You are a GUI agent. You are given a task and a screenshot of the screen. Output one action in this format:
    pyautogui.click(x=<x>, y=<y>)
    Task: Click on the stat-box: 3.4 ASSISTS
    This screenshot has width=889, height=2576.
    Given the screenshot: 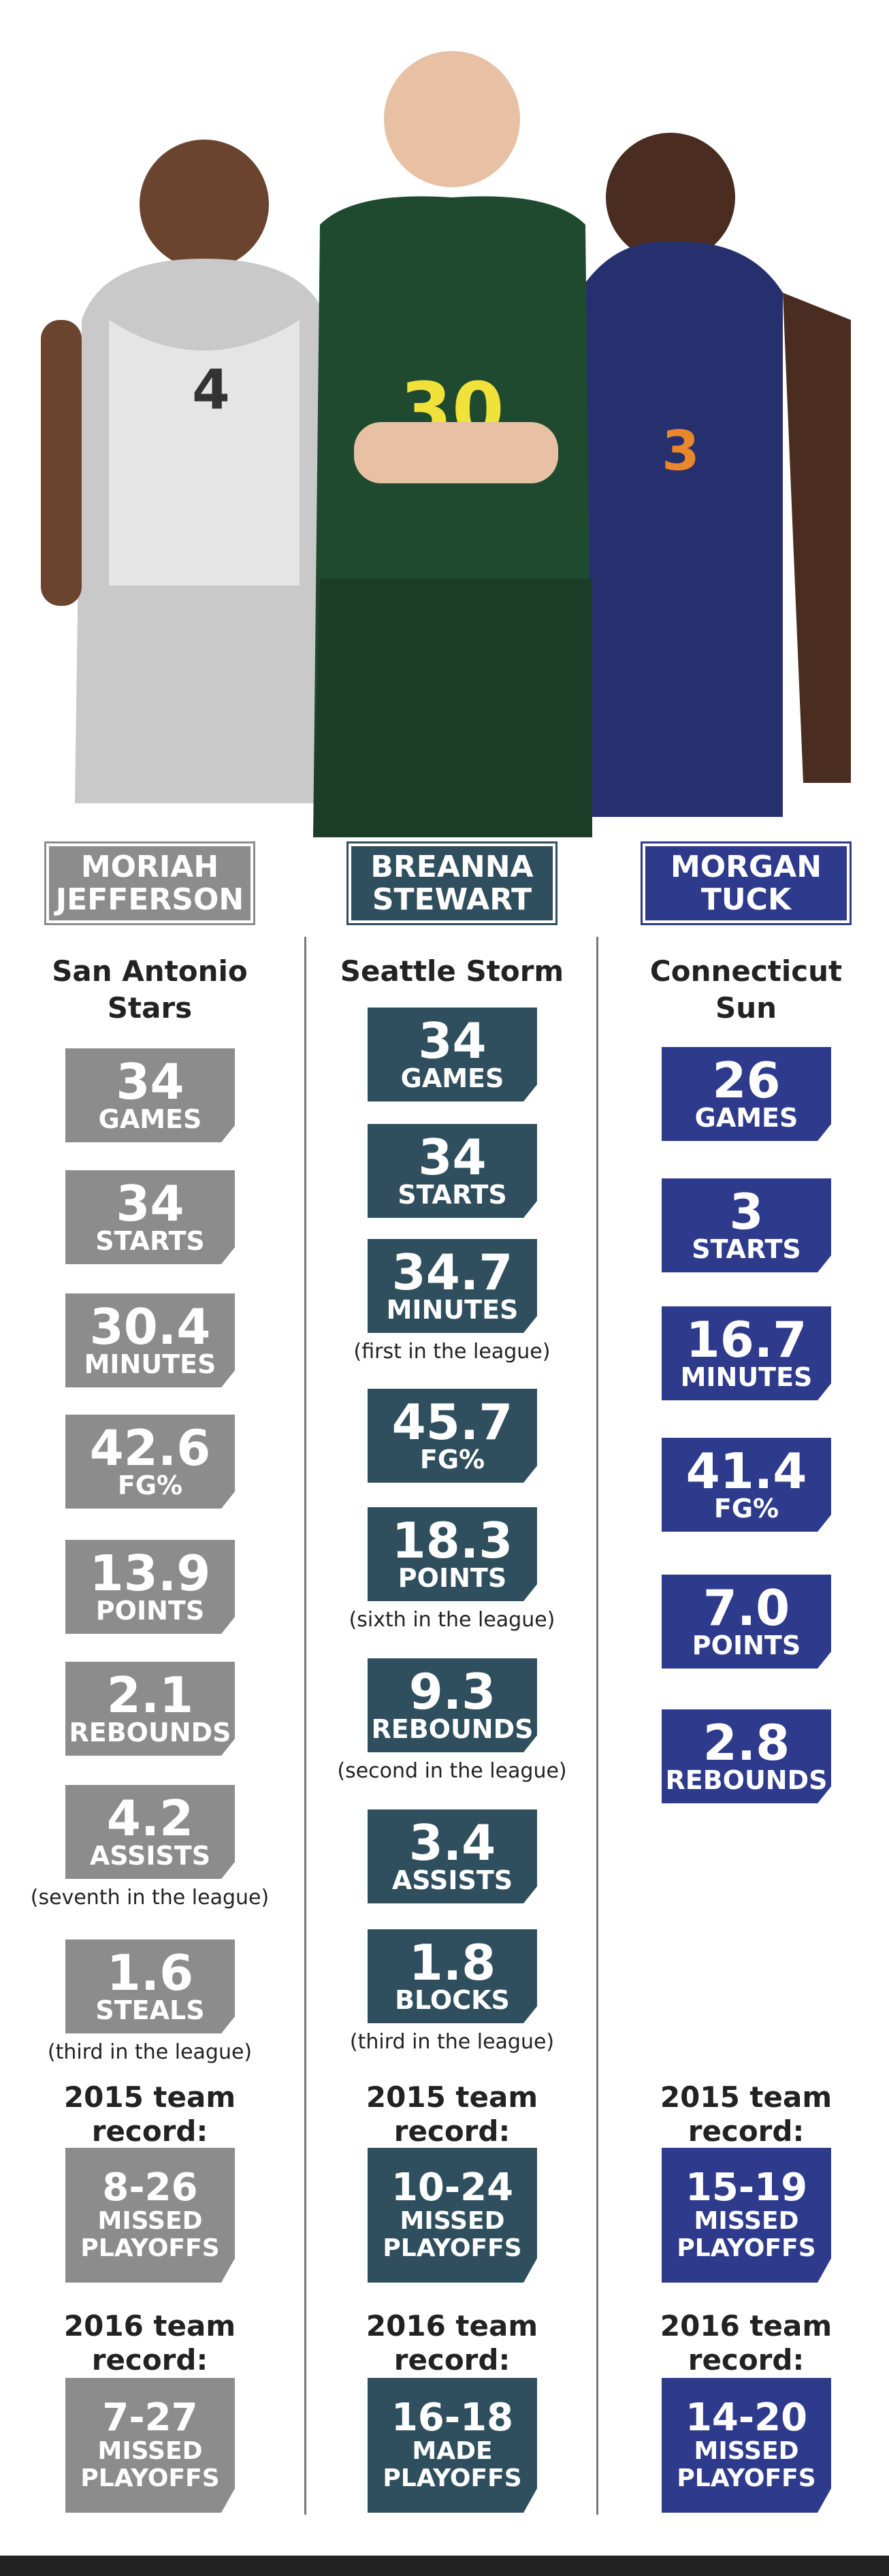 What is the action you would take?
    pyautogui.click(x=452, y=1856)
    